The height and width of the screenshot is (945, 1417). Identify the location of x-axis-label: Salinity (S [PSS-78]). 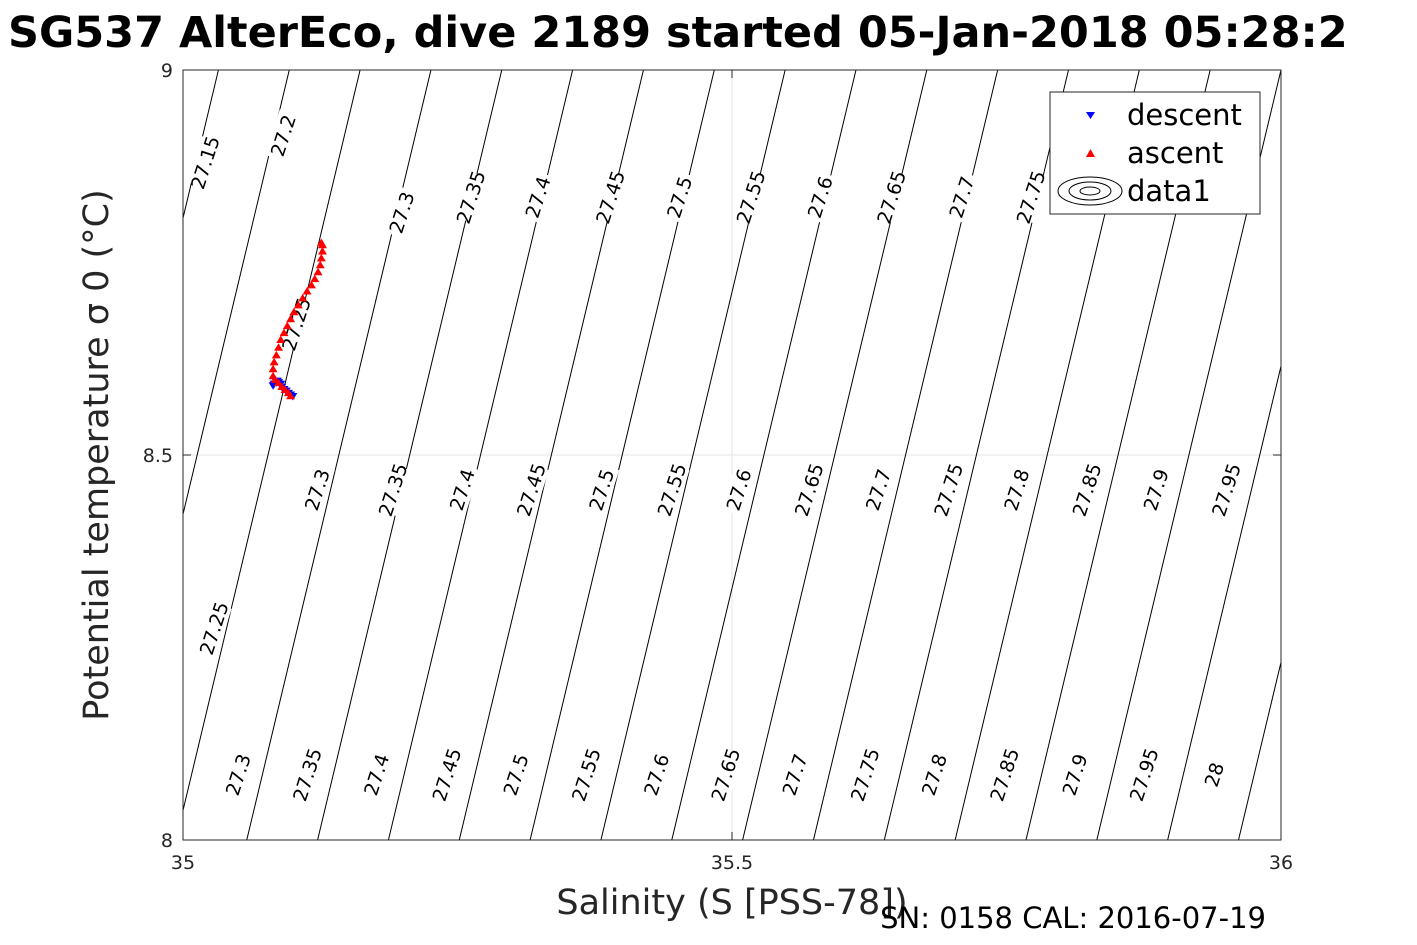
(731, 903).